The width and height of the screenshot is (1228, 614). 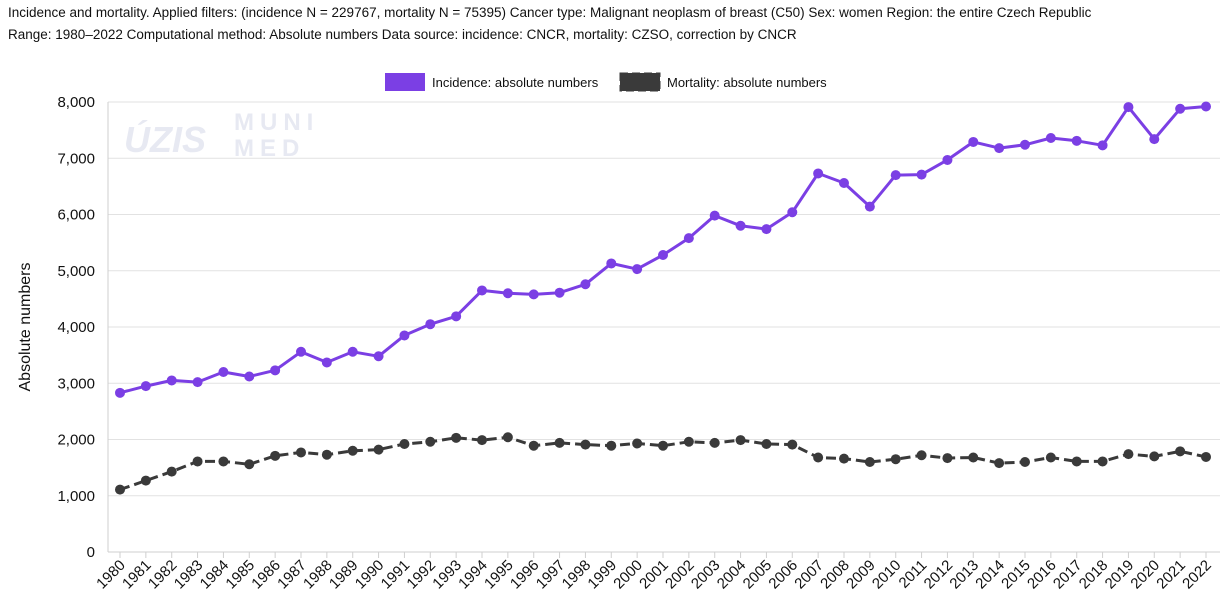 I want to click on y-tick-label: 5,000, so click(x=76, y=271).